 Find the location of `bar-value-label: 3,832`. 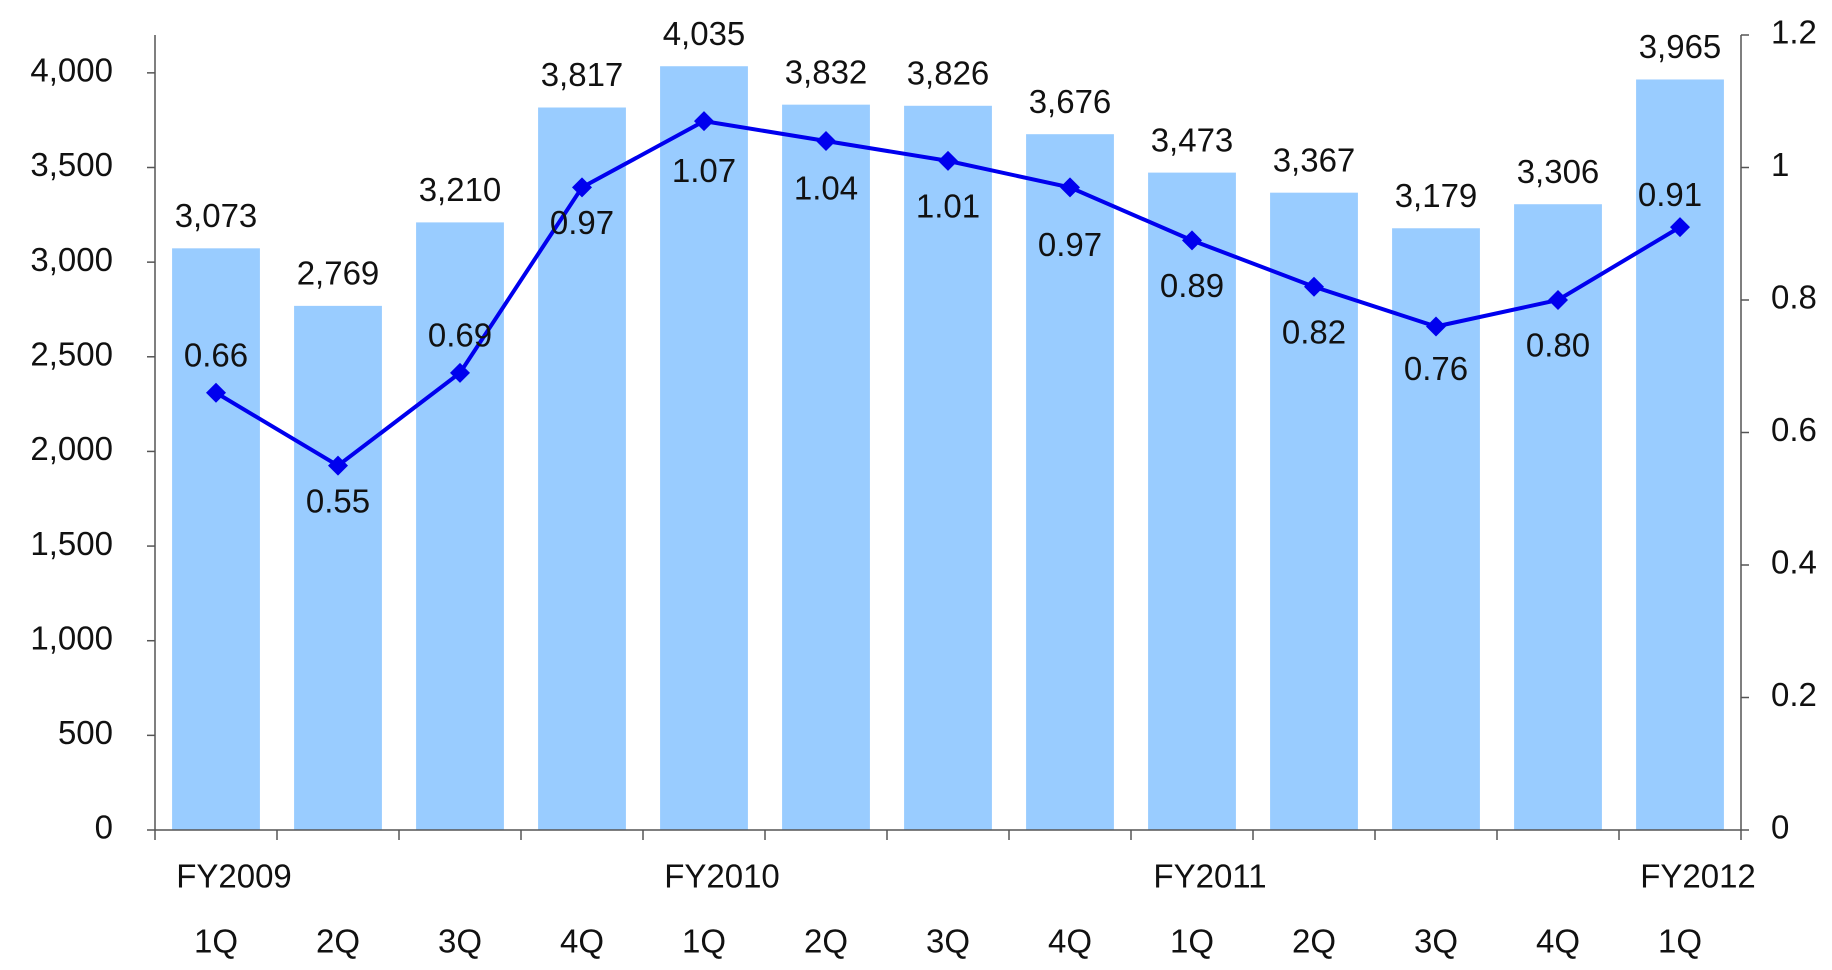

bar-value-label: 3,832 is located at coordinates (826, 71).